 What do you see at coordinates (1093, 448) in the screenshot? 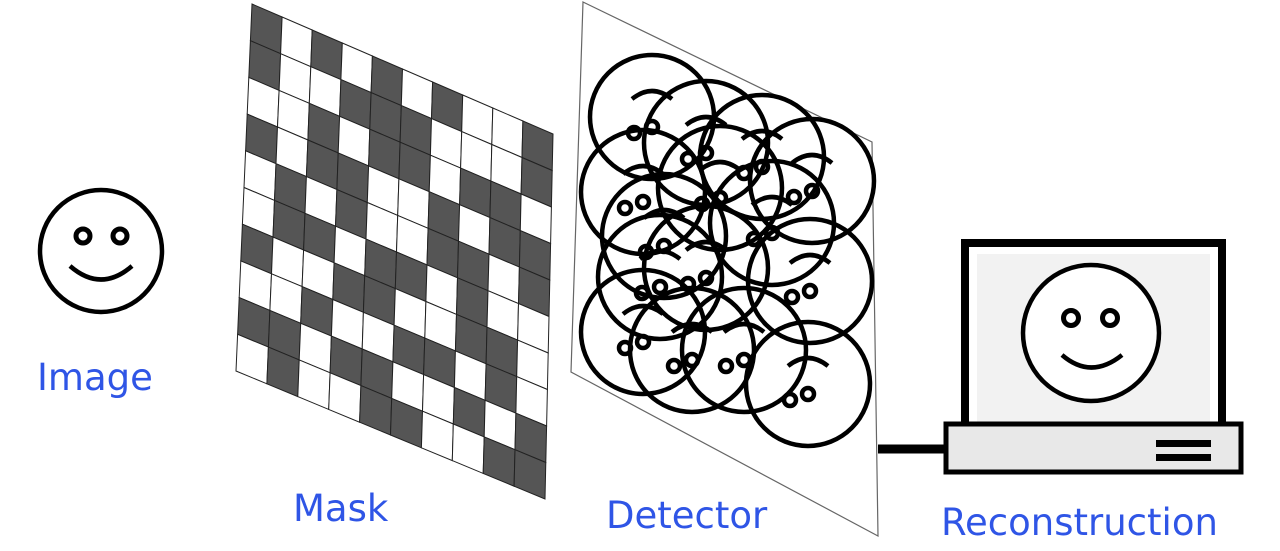
I see `computer-base` at bounding box center [1093, 448].